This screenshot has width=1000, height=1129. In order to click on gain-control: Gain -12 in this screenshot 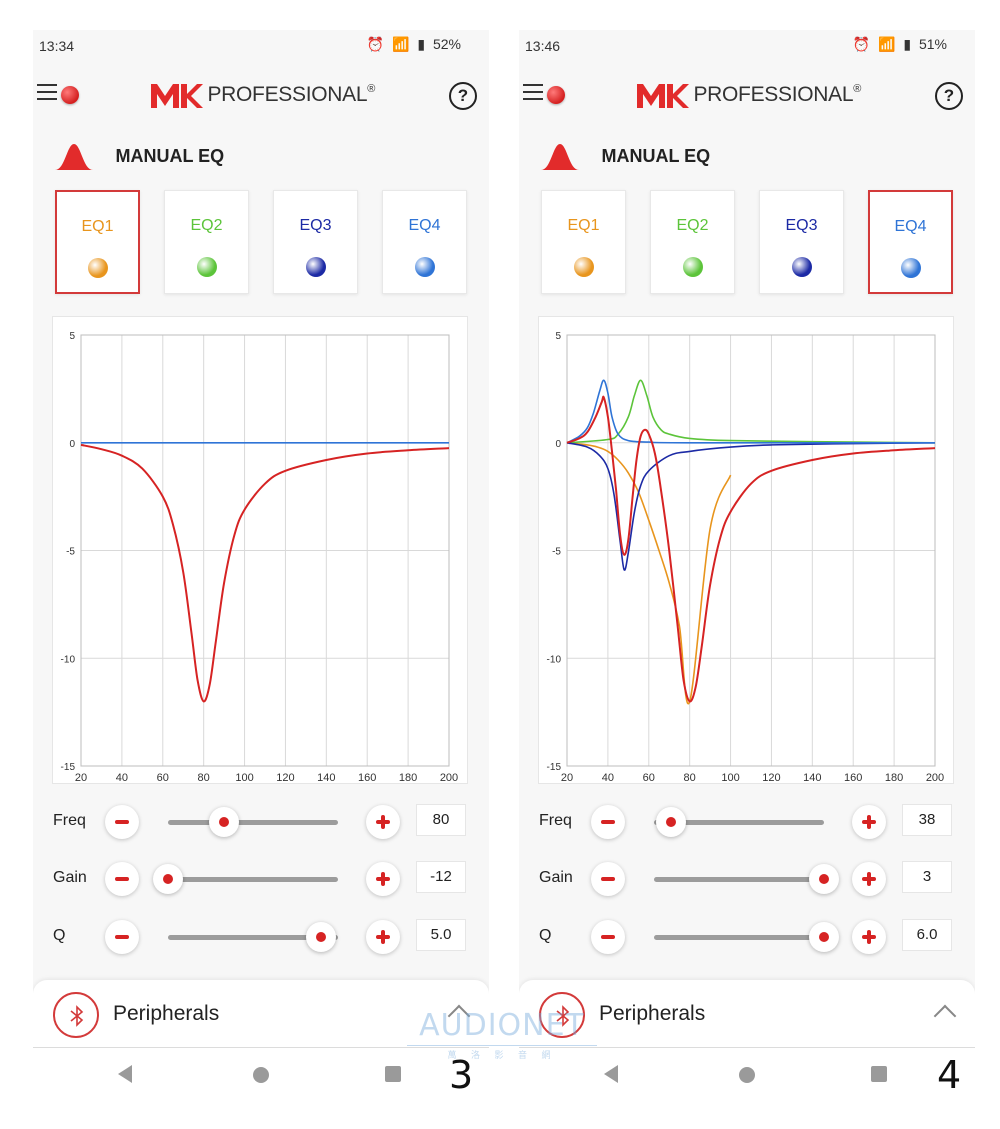, I will do `click(261, 879)`.